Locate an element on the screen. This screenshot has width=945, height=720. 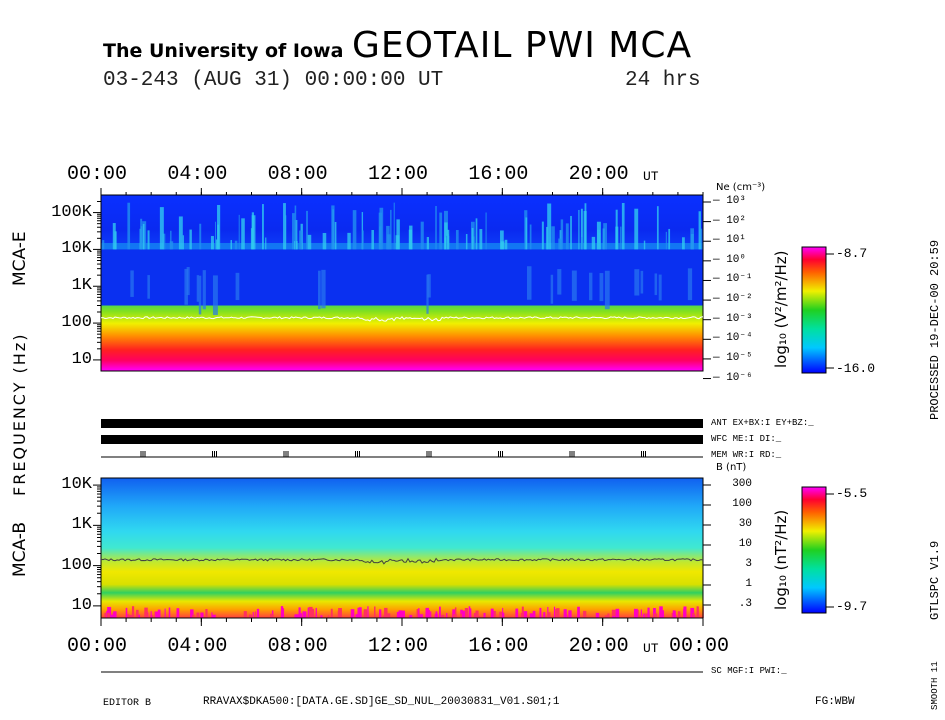
bottom-x-tick-label: 00:00 is located at coordinates (699, 646).